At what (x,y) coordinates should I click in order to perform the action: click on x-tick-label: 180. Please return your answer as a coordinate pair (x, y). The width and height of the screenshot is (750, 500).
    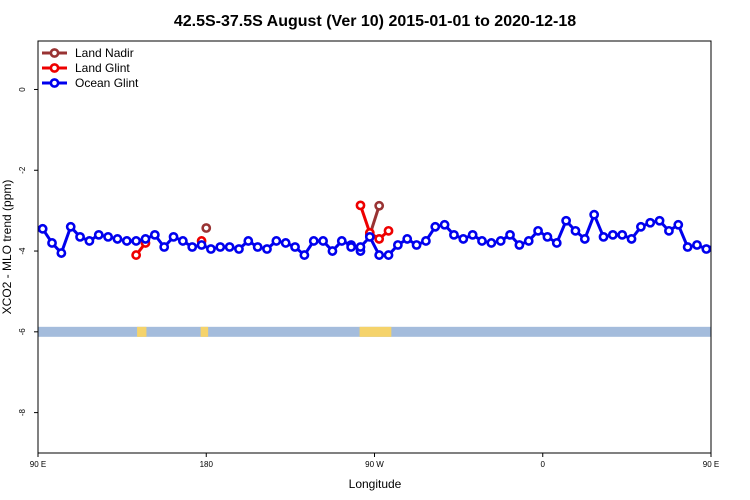
    Looking at the image, I should click on (207, 464).